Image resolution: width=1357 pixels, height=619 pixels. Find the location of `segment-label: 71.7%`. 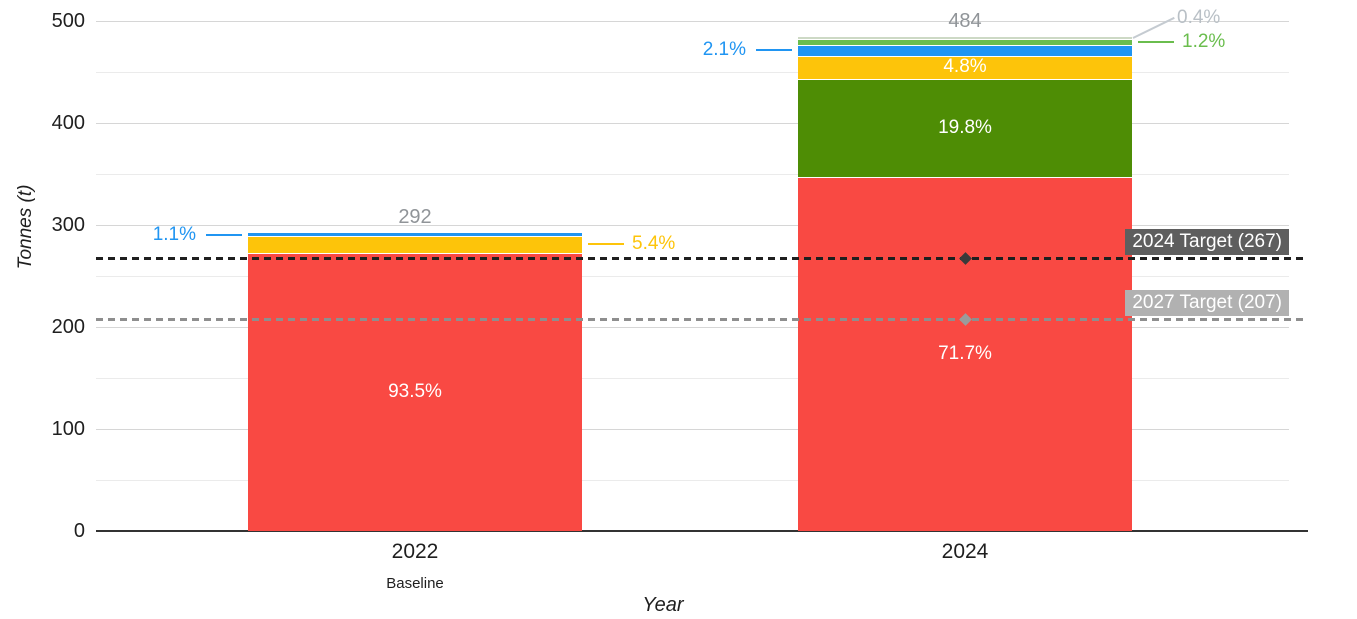

segment-label: 71.7% is located at coordinates (965, 354).